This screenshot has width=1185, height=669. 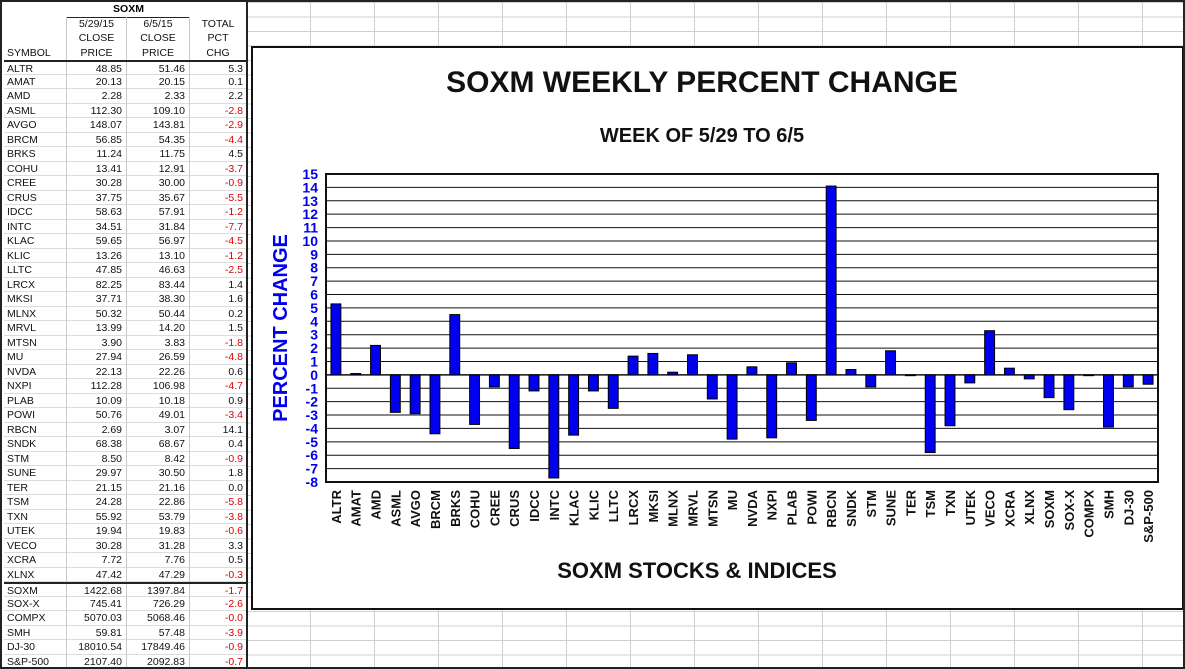 I want to click on cell-prev-close: 20.13, so click(x=97, y=81).